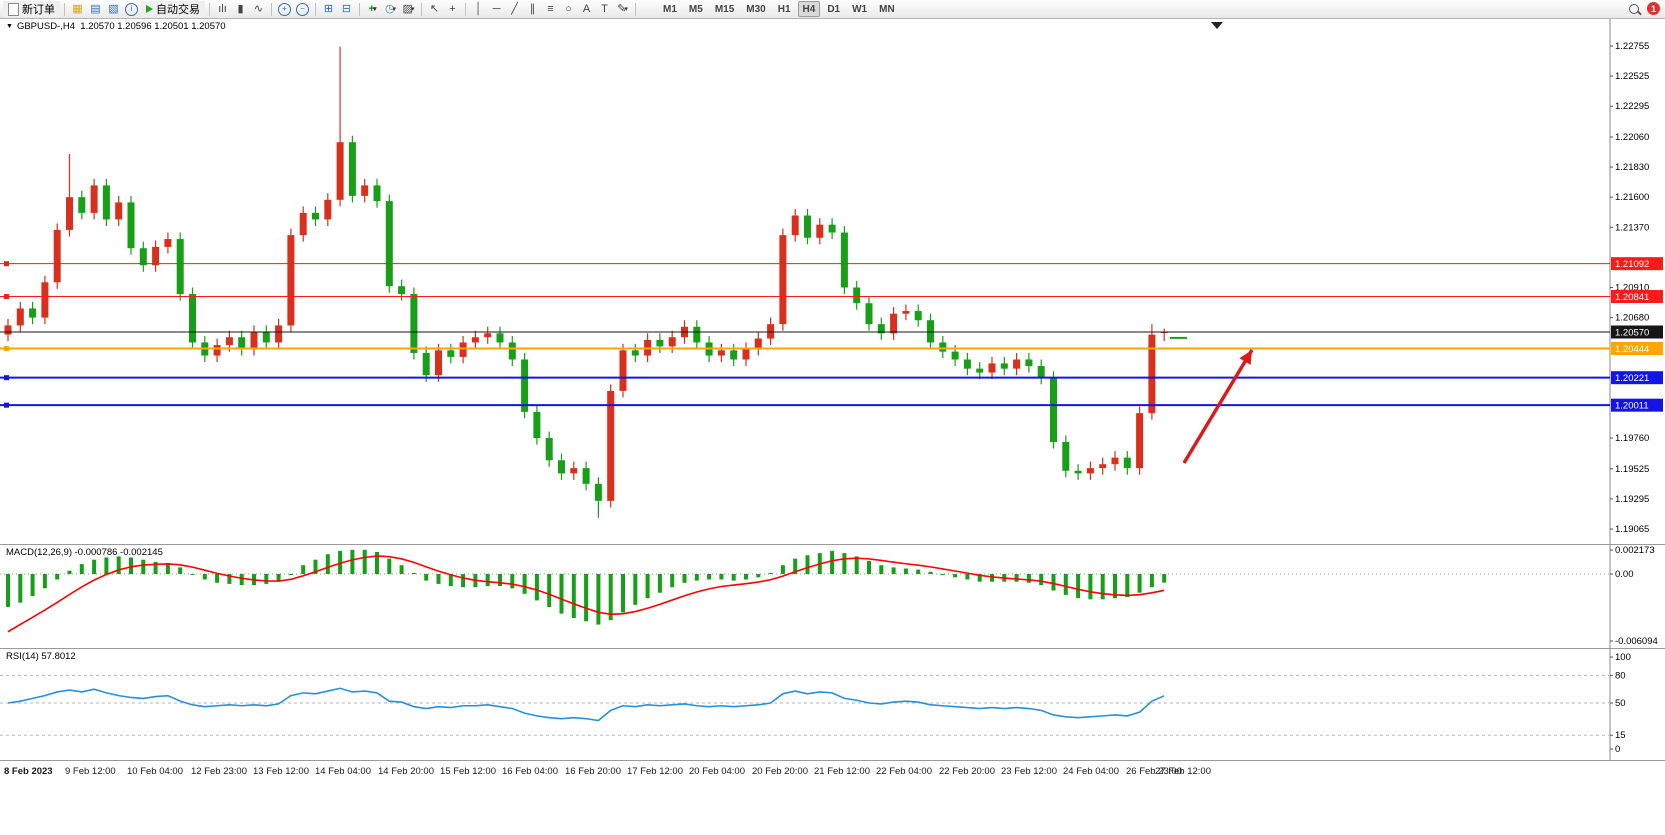 Image resolution: width=1665 pixels, height=835 pixels. What do you see at coordinates (604, 8) in the screenshot?
I see `label-tool-icon: T` at bounding box center [604, 8].